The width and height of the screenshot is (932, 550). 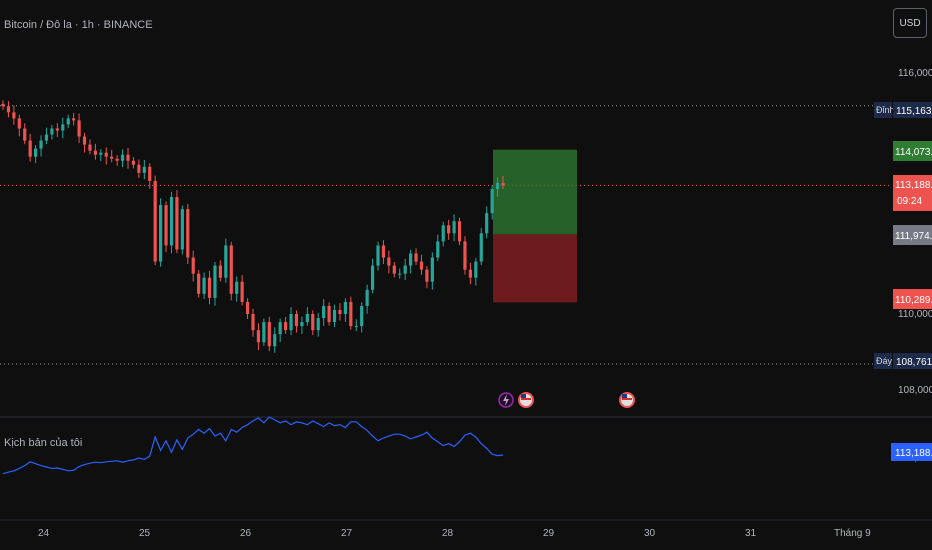 What do you see at coordinates (535, 268) in the screenshot?
I see `long-position-loss-zone` at bounding box center [535, 268].